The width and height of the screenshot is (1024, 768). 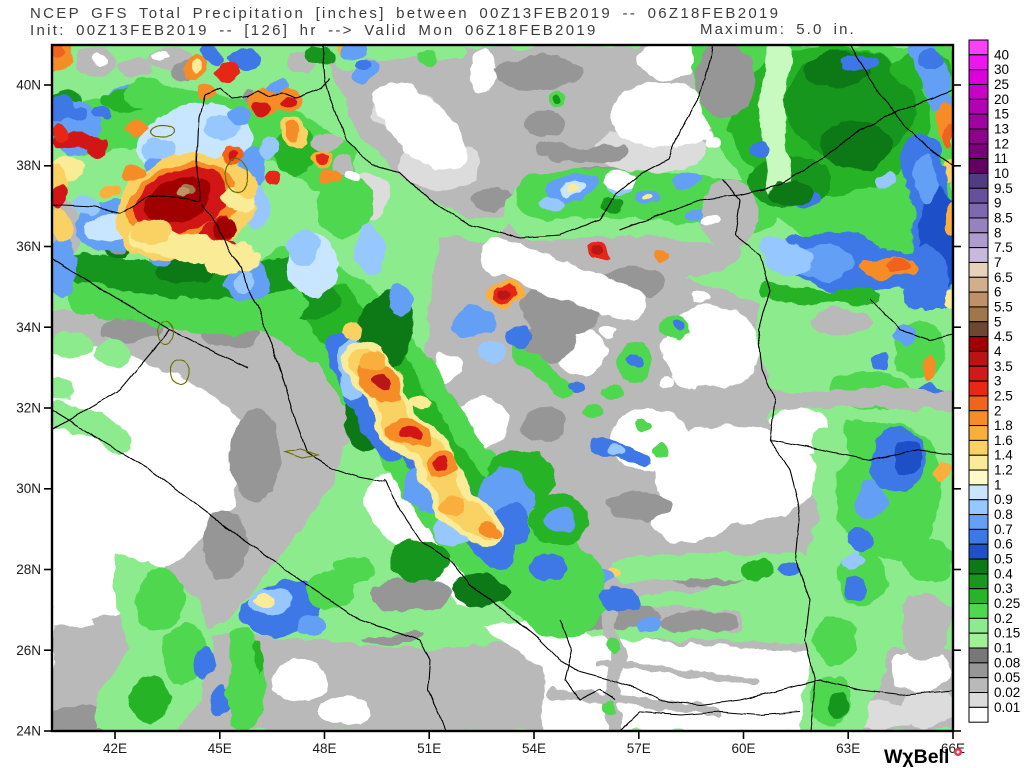 I want to click on svg-text: 15, so click(x=1001, y=114).